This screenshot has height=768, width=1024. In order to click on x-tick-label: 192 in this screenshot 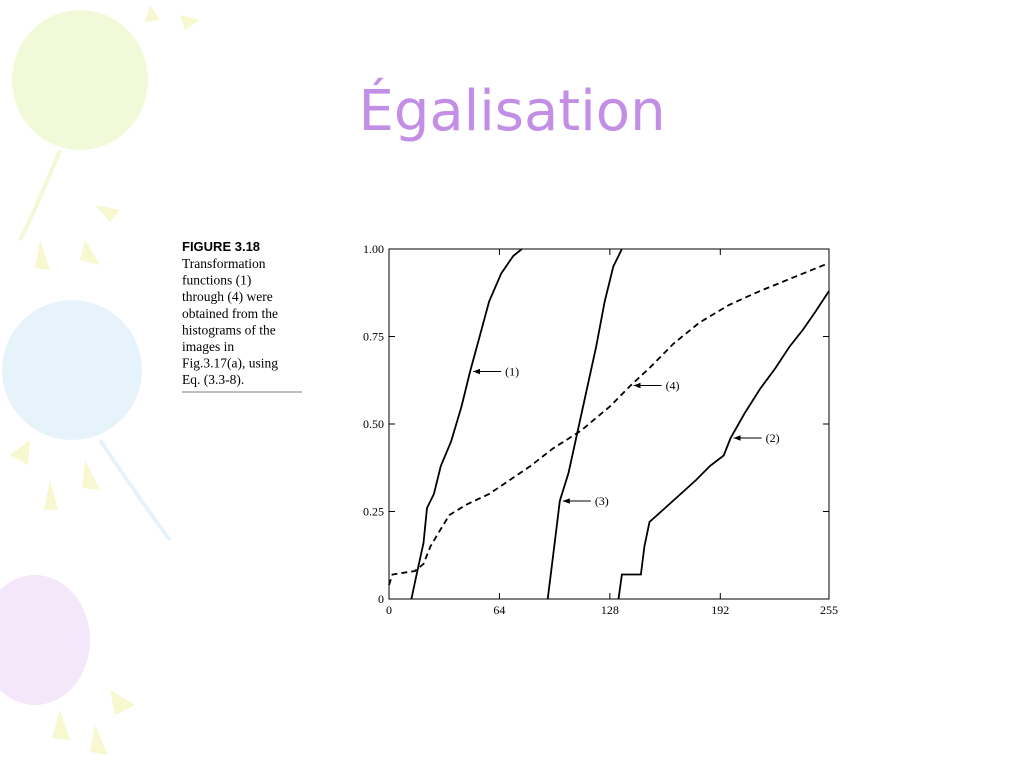, I will do `click(720, 610)`.